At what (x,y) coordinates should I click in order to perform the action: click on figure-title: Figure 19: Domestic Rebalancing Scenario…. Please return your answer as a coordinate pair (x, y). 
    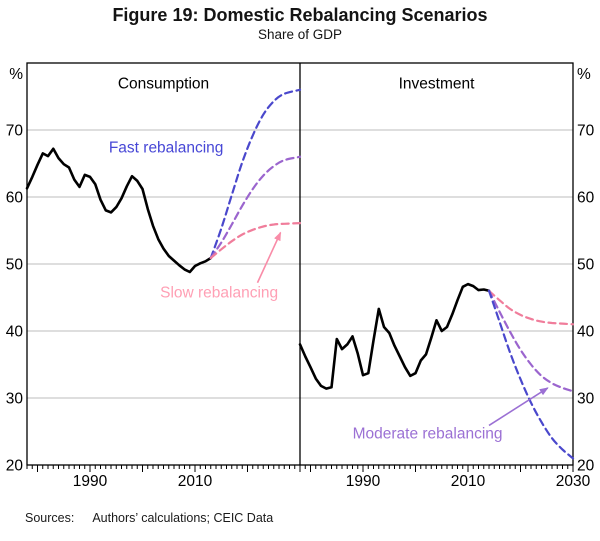
    Looking at the image, I should click on (300, 15).